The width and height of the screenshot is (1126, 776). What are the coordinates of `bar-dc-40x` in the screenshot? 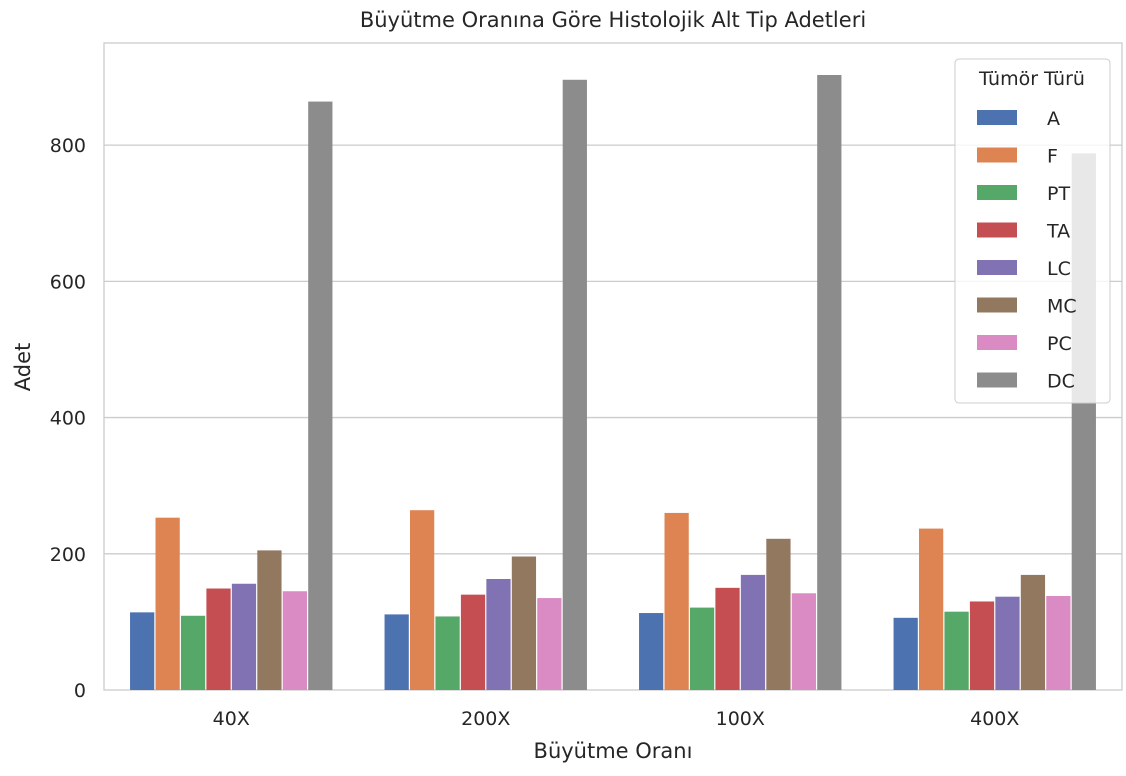 It's located at (320, 395).